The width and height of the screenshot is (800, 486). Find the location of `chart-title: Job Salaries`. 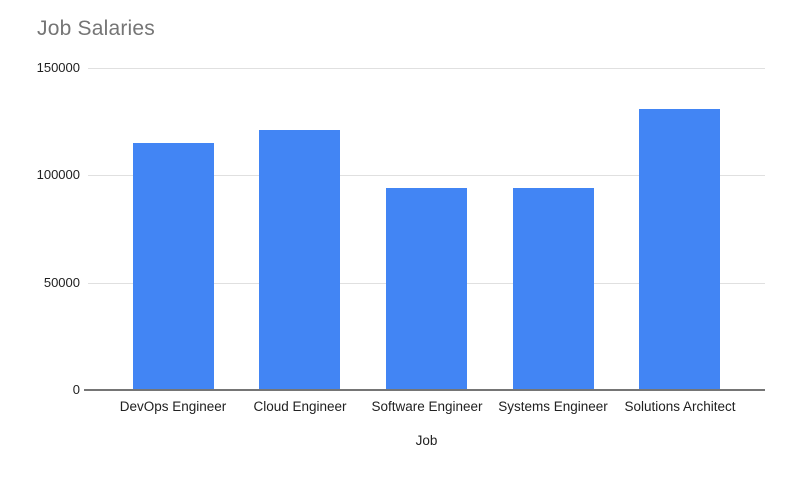

chart-title: Job Salaries is located at coordinates (96, 28).